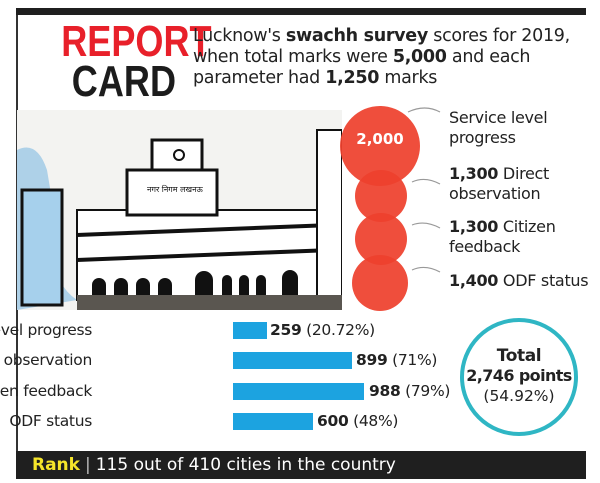 Image resolution: width=600 pixels, height=483 pixels. What do you see at coordinates (250, 330) in the screenshot?
I see `bar-service-level` at bounding box center [250, 330].